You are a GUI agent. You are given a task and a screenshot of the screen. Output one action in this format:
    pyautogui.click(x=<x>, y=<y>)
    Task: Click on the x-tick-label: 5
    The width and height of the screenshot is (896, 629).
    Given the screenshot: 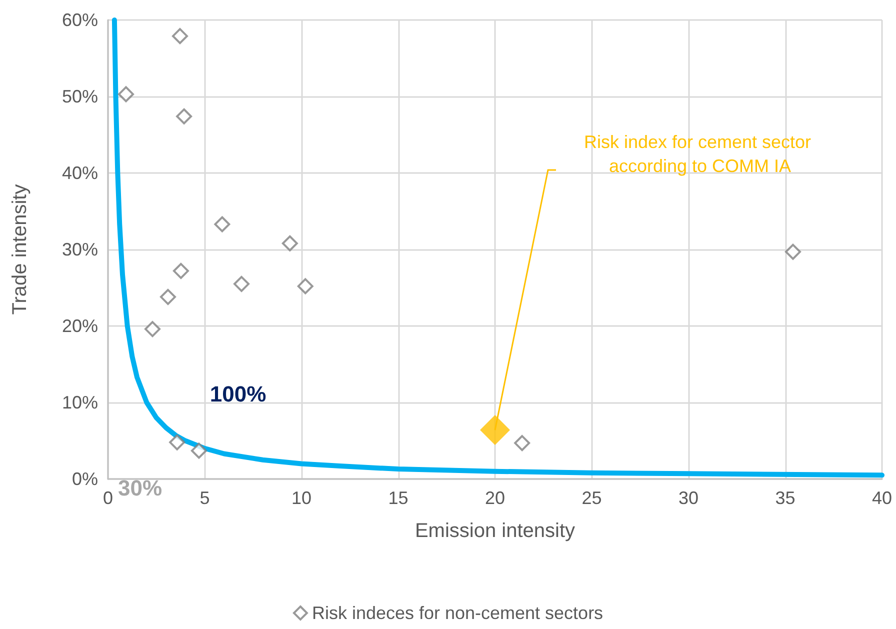 What is the action you would take?
    pyautogui.click(x=205, y=498)
    